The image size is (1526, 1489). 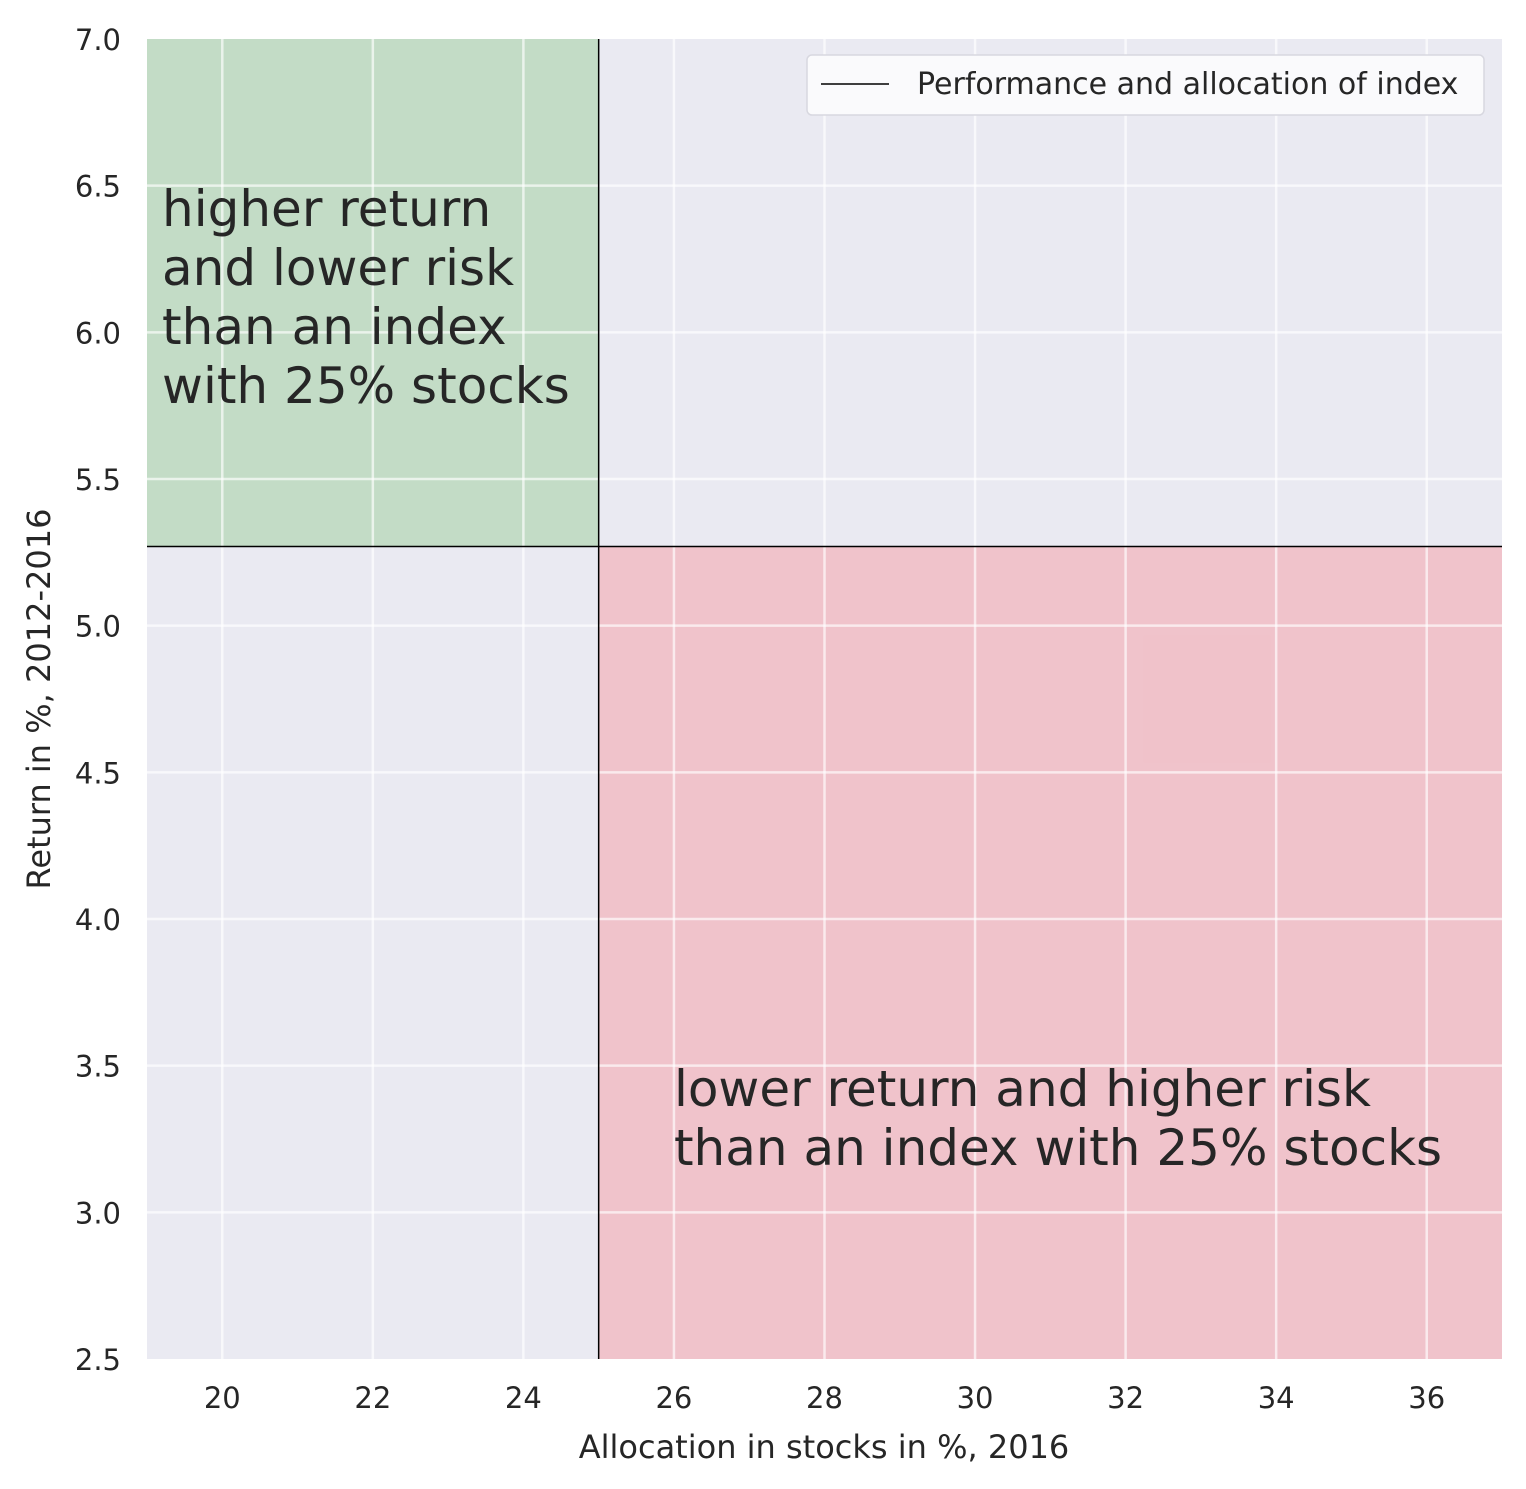 What do you see at coordinates (98, 1067) in the screenshot?
I see `y-tick-label: 3.5` at bounding box center [98, 1067].